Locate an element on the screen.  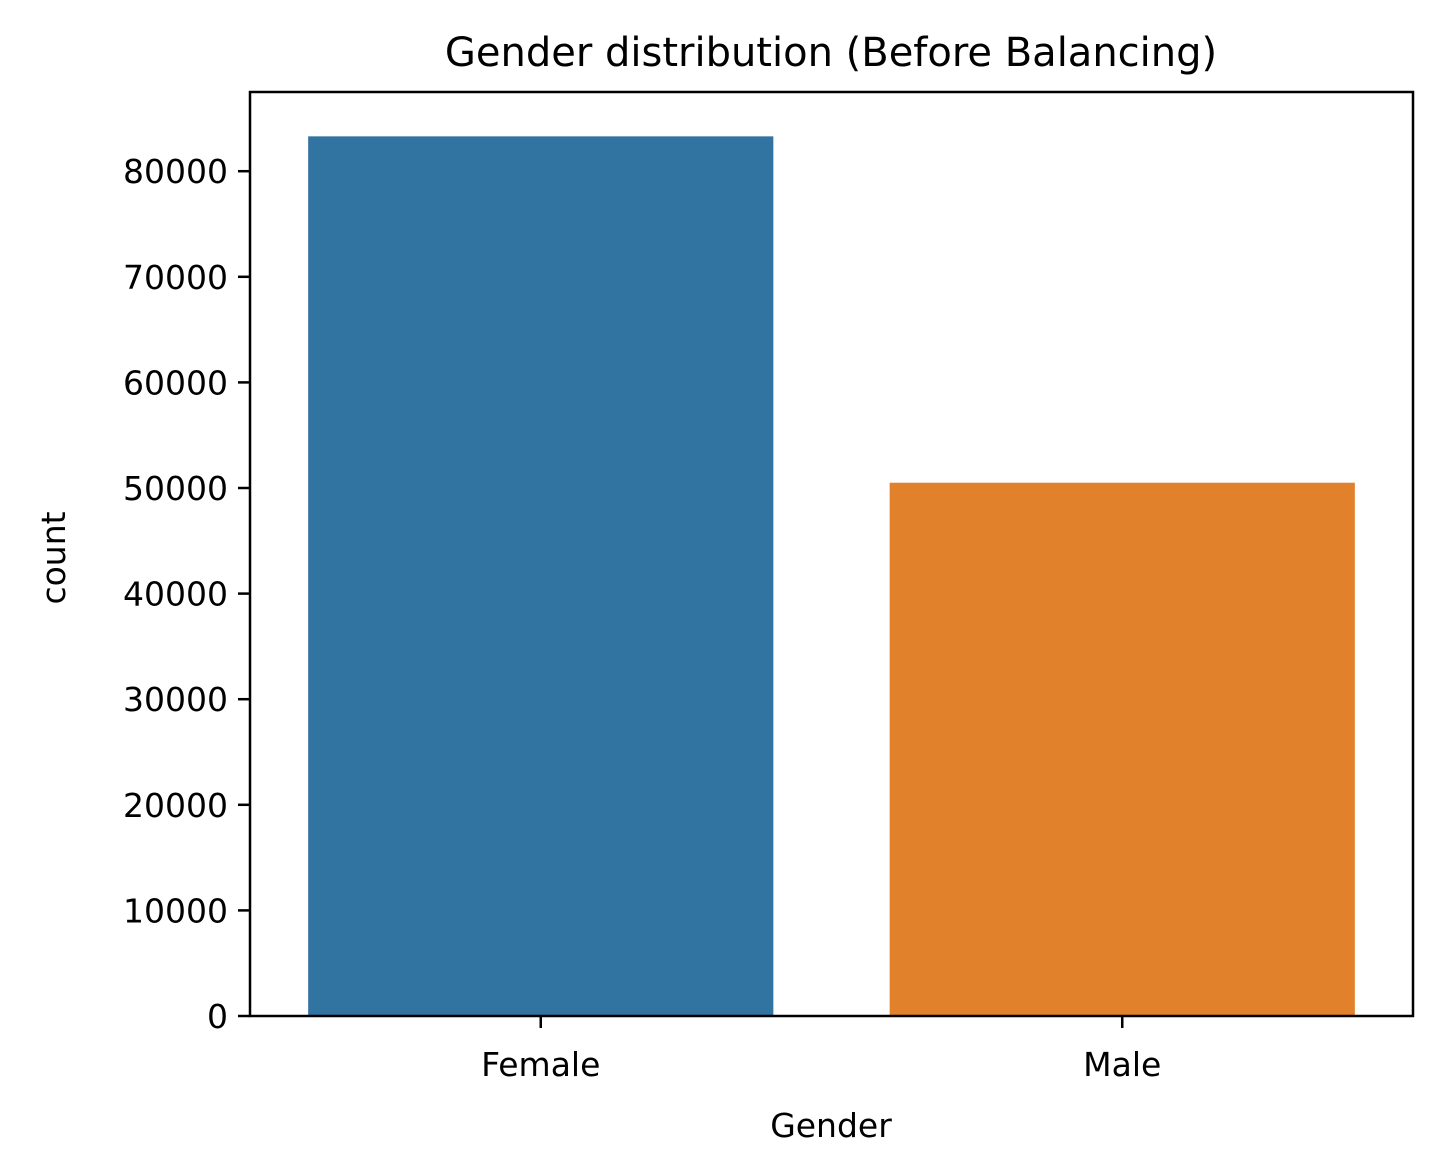
x-tick-label: Male is located at coordinates (1122, 1064).